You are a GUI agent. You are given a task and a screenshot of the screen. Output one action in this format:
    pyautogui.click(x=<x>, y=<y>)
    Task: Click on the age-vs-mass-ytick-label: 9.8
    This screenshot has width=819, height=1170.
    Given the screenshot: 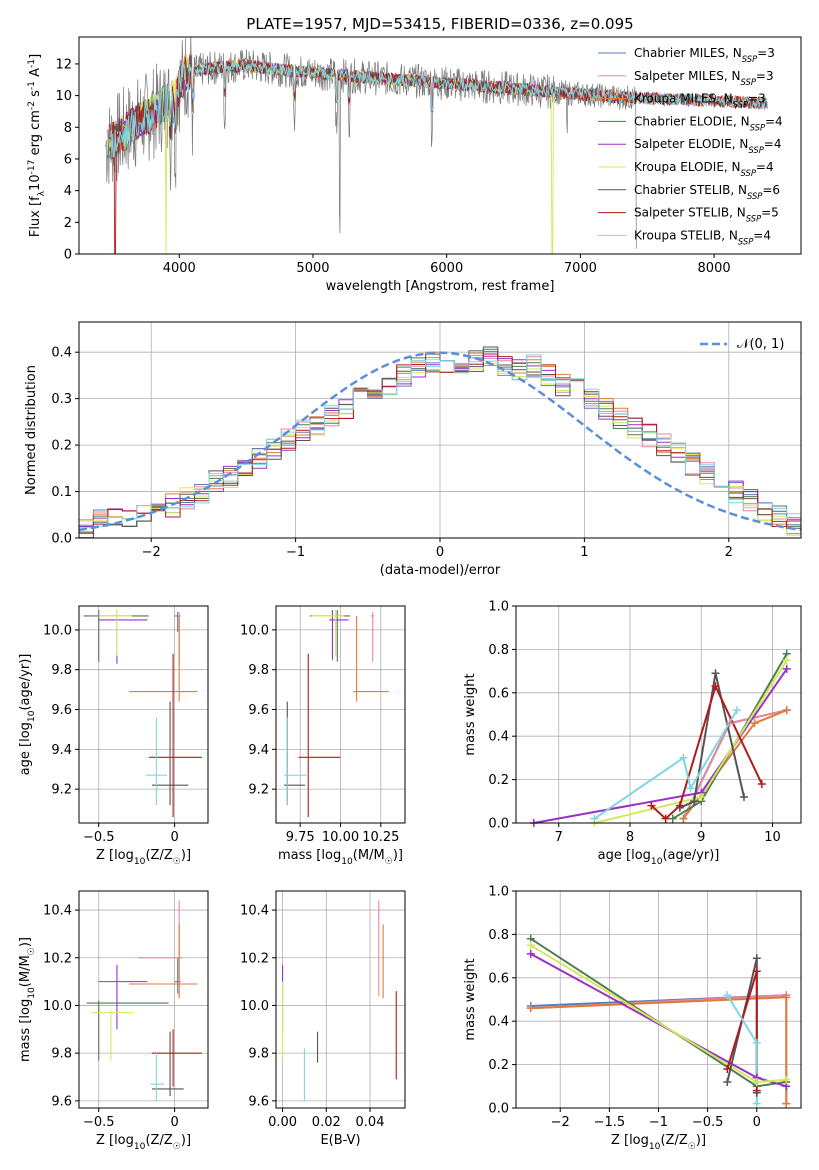 What is the action you would take?
    pyautogui.click(x=258, y=670)
    